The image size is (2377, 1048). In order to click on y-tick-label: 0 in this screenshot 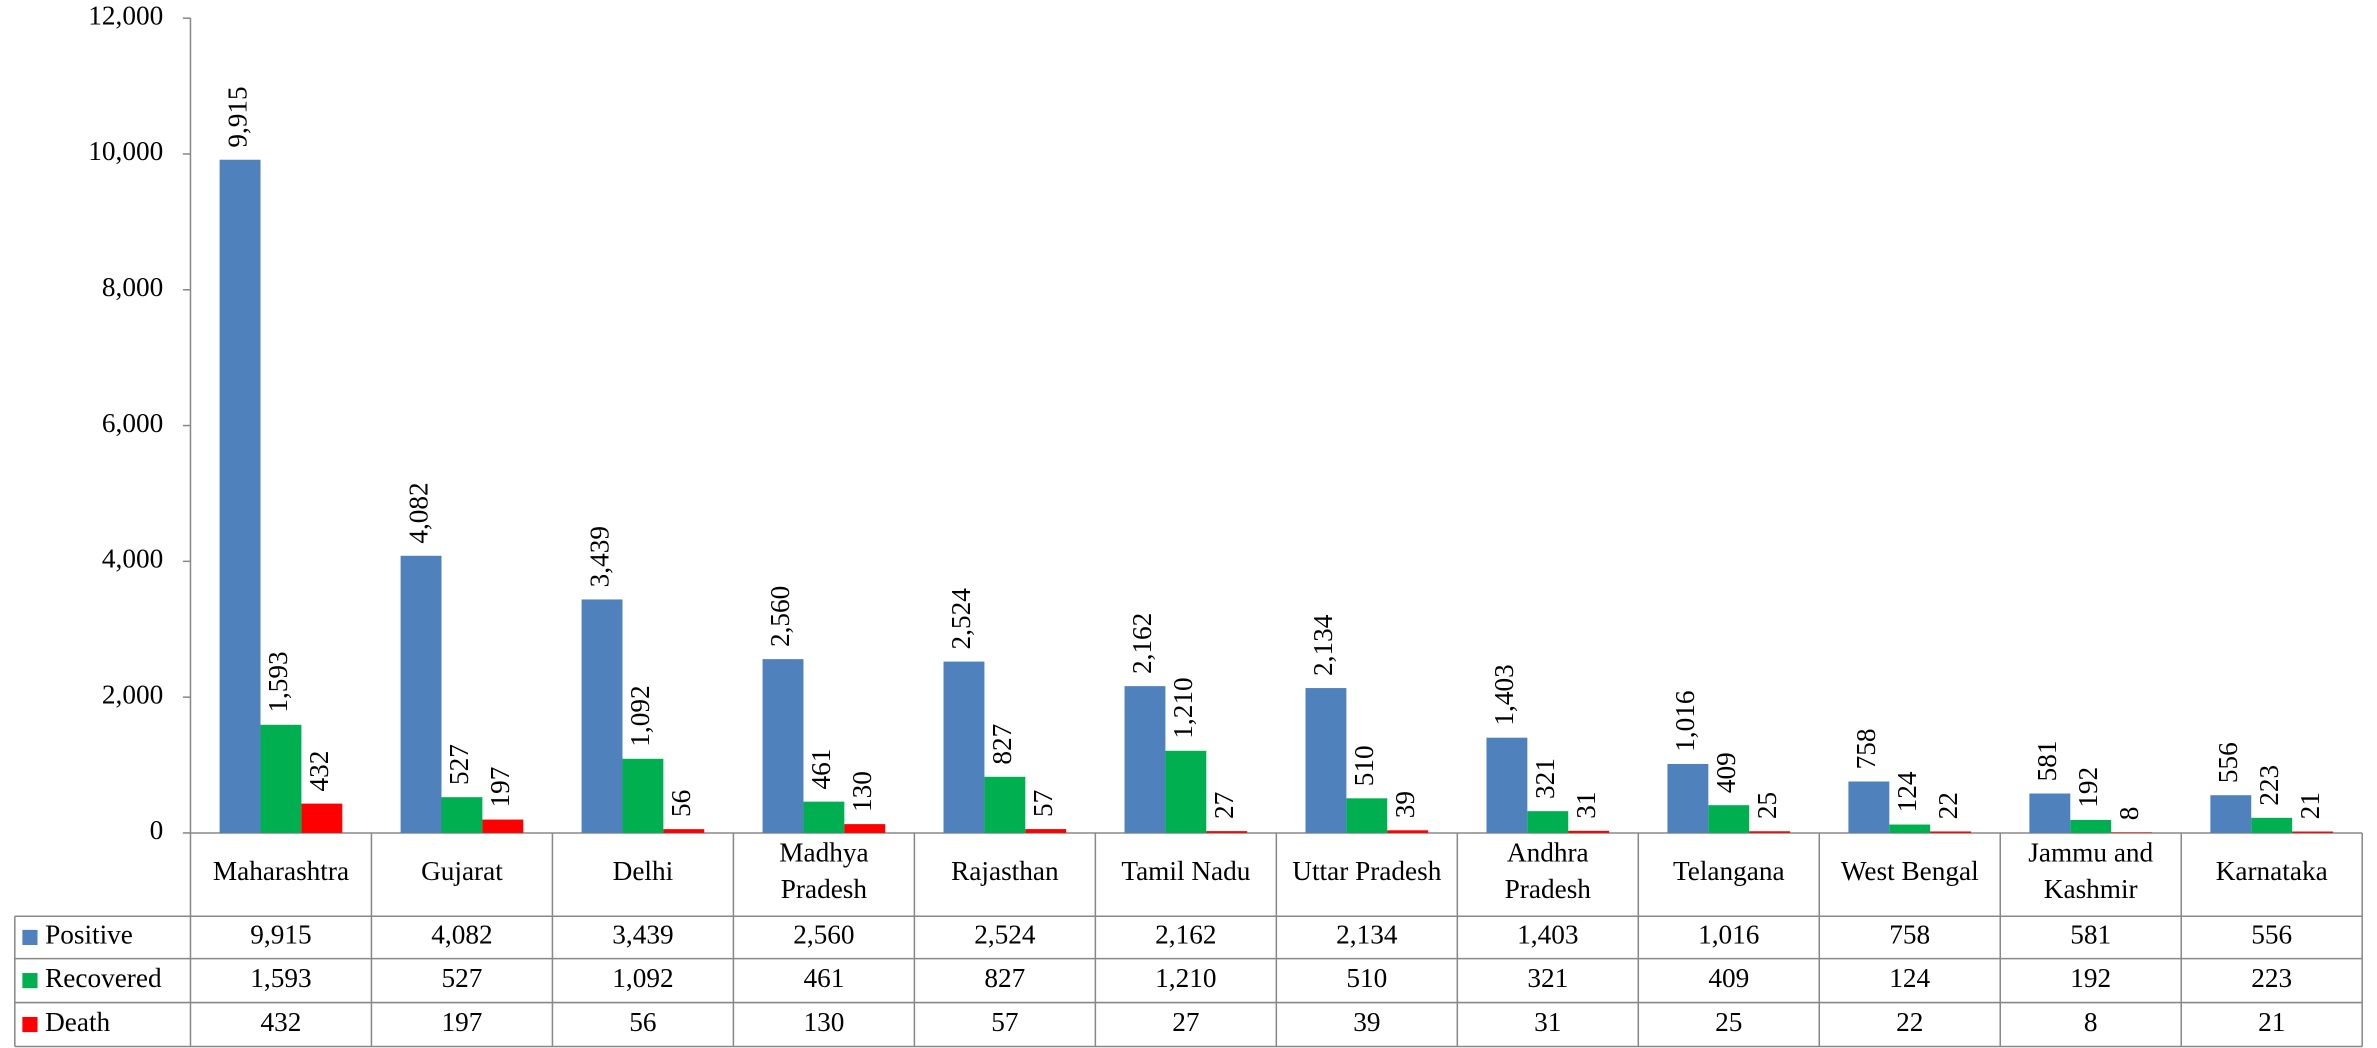, I will do `click(157, 830)`.